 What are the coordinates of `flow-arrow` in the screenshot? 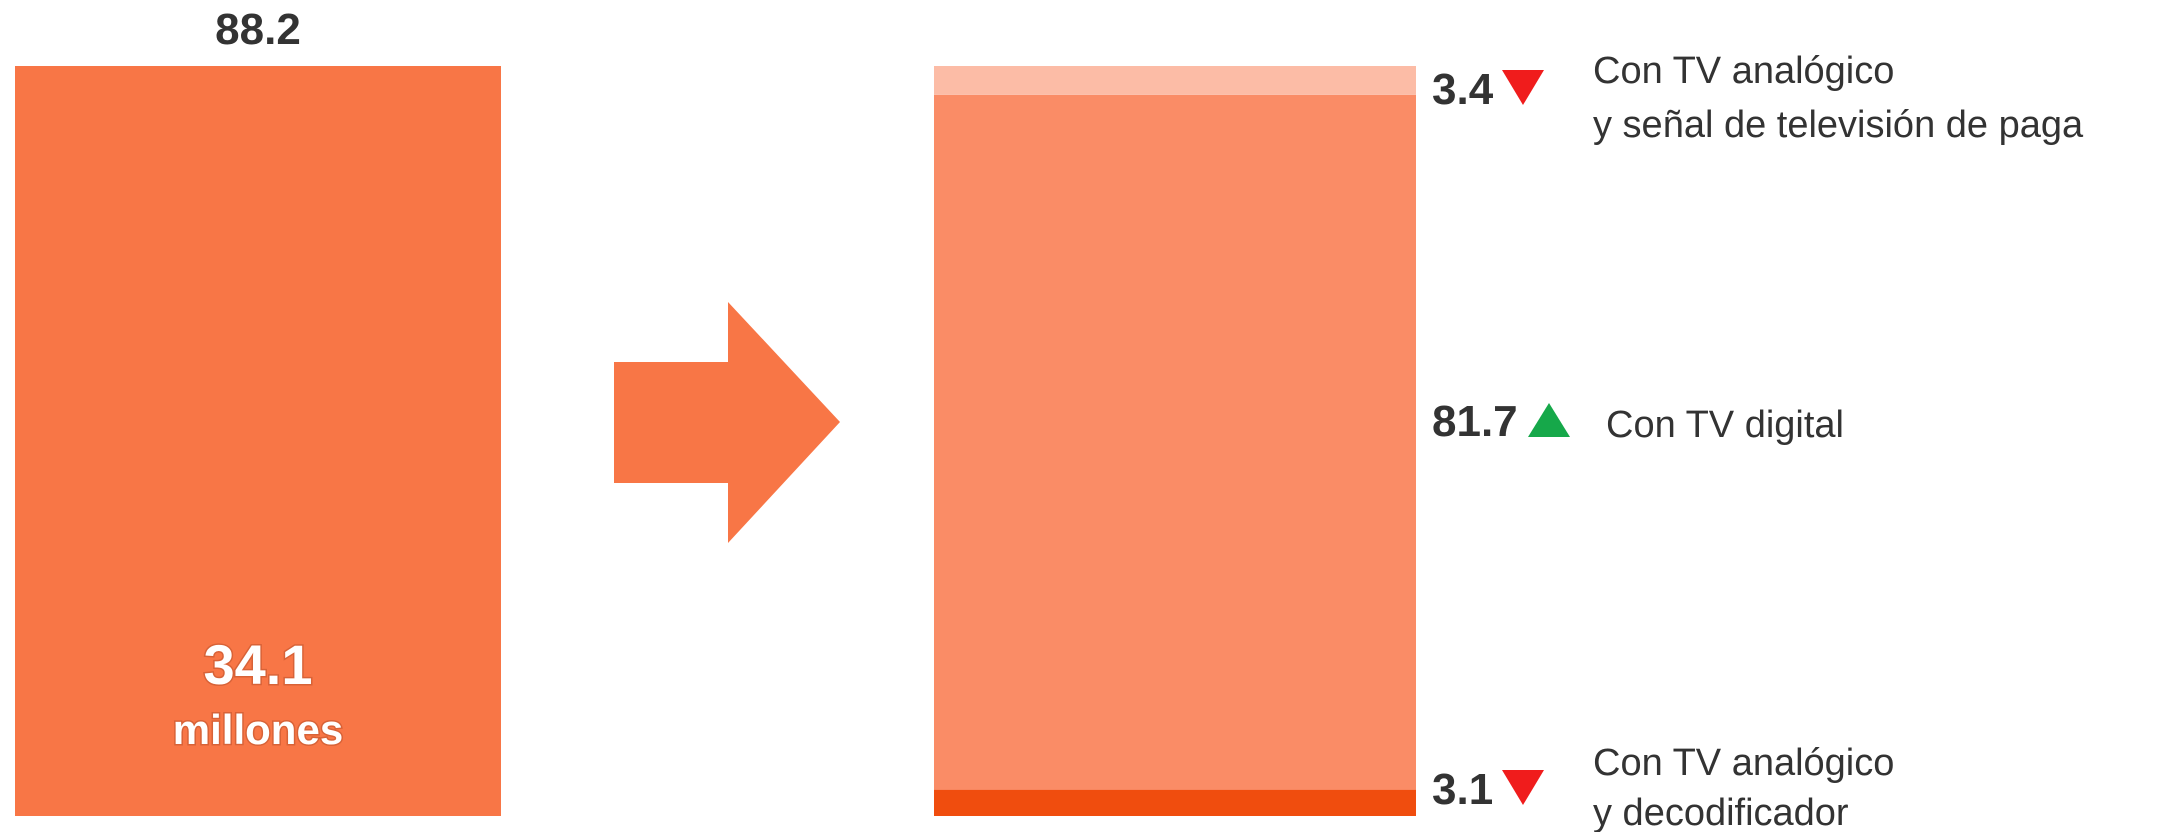 It's located at (727, 422).